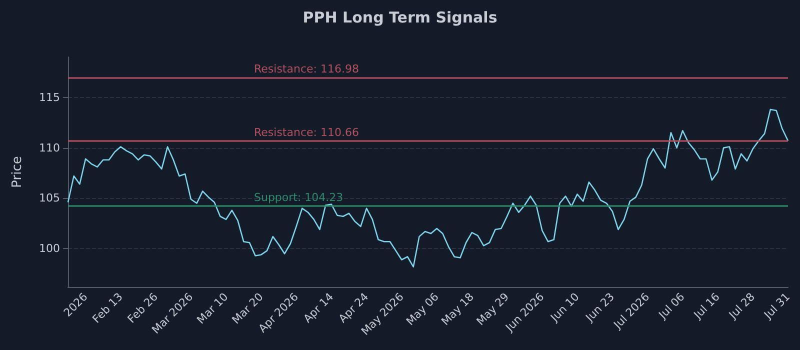  What do you see at coordinates (400, 17) in the screenshot?
I see `chart-title: PPH Long Term Signals` at bounding box center [400, 17].